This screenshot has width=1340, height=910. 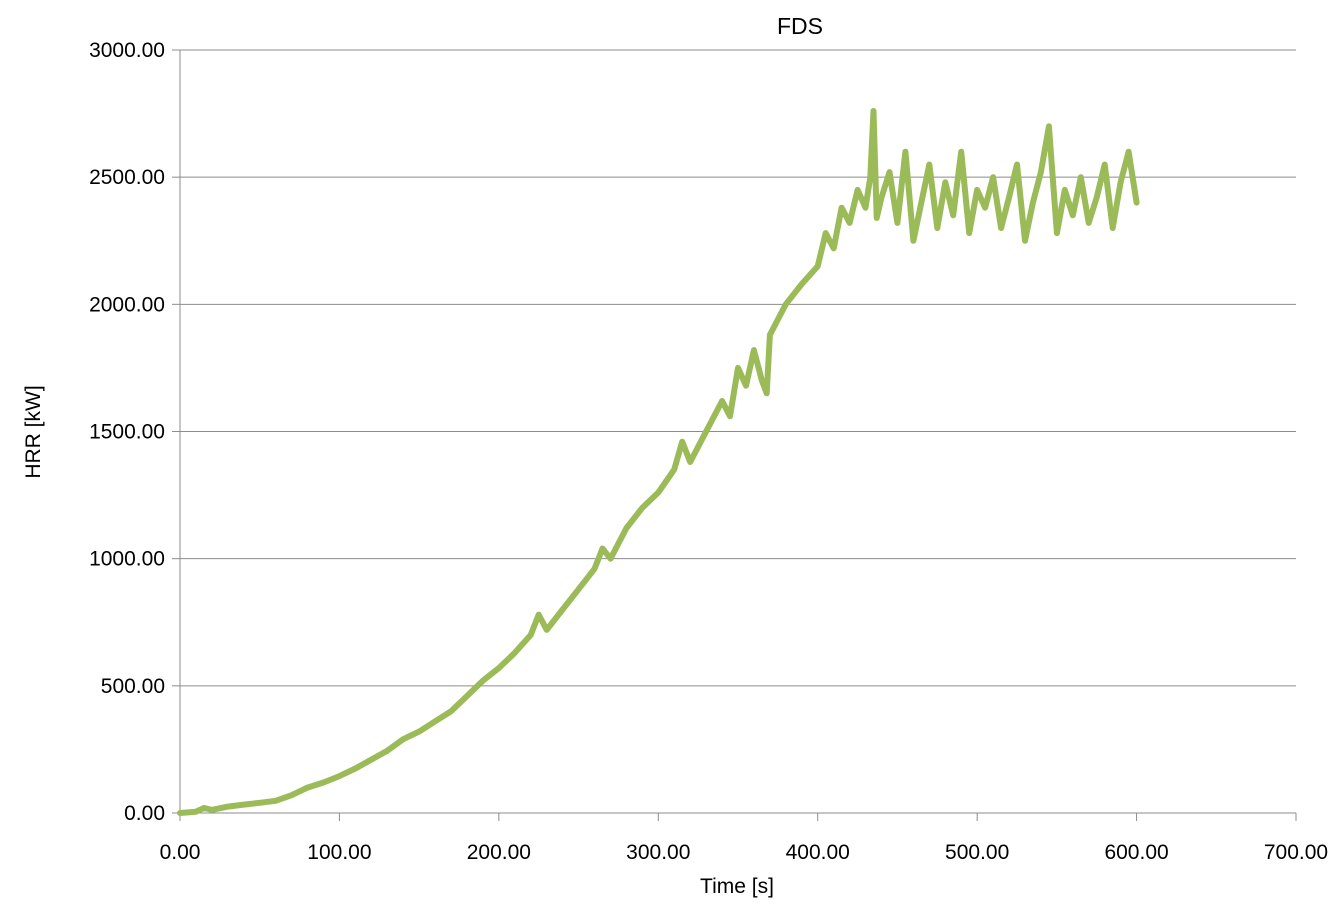 I want to click on x-tick-label: 500.00, so click(x=977, y=852).